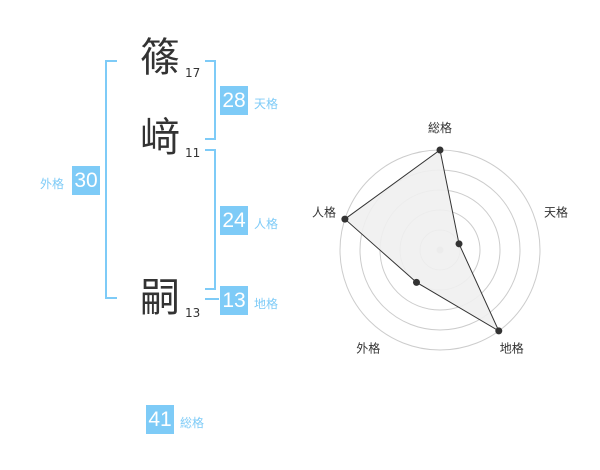 This screenshot has height=470, width=600. What do you see at coordinates (86, 180) in the screenshot?
I see `gaikaku-value: 30` at bounding box center [86, 180].